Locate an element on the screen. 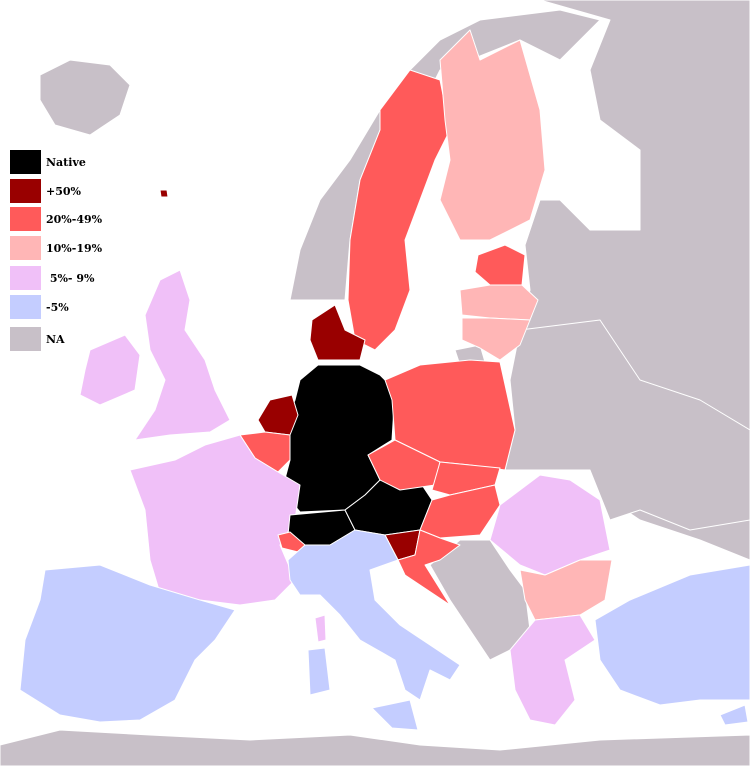  legend-item-plus50: +50% is located at coordinates (45, 191).